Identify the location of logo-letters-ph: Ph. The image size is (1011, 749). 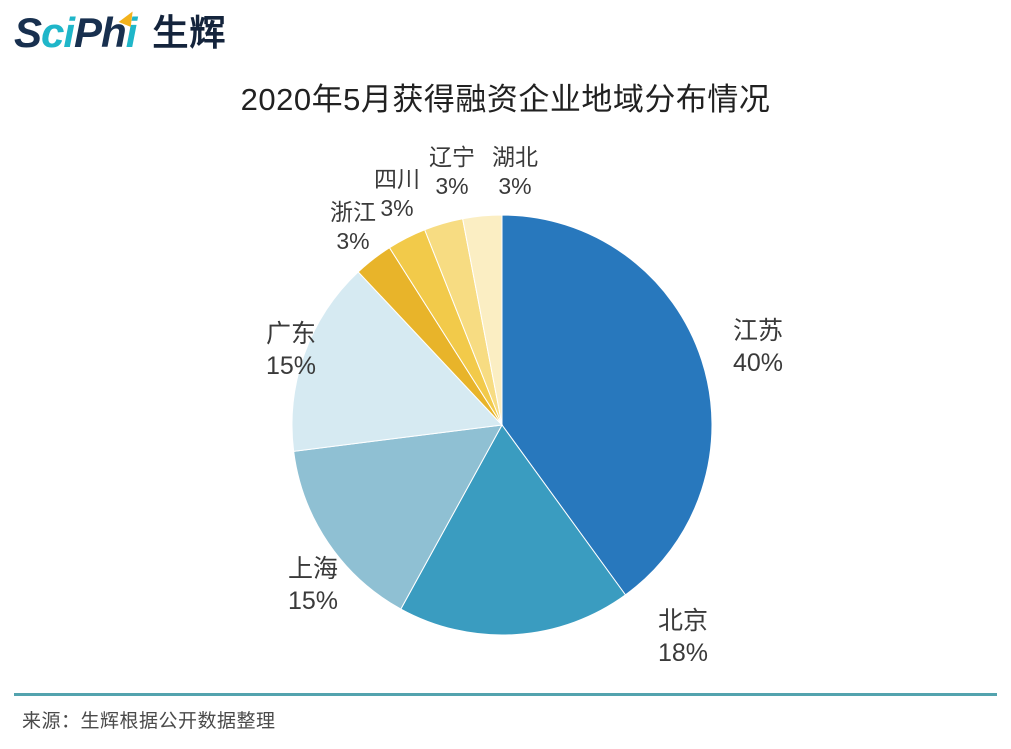
(100, 32).